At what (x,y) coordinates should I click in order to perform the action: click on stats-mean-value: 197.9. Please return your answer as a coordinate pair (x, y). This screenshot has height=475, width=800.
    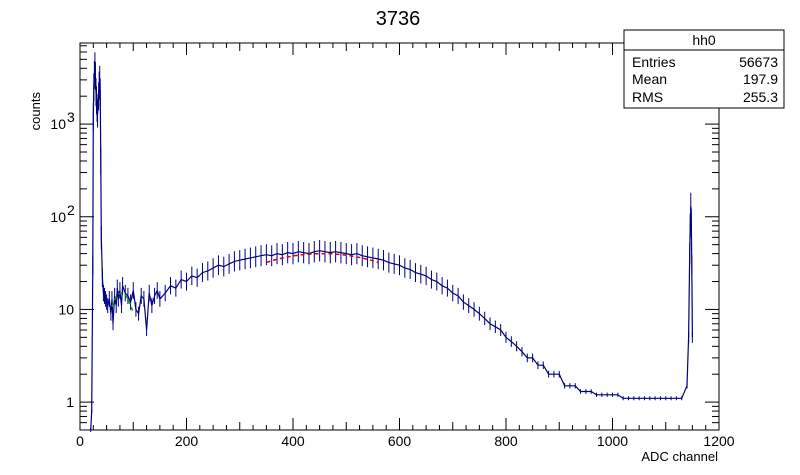
    Looking at the image, I should click on (760, 79).